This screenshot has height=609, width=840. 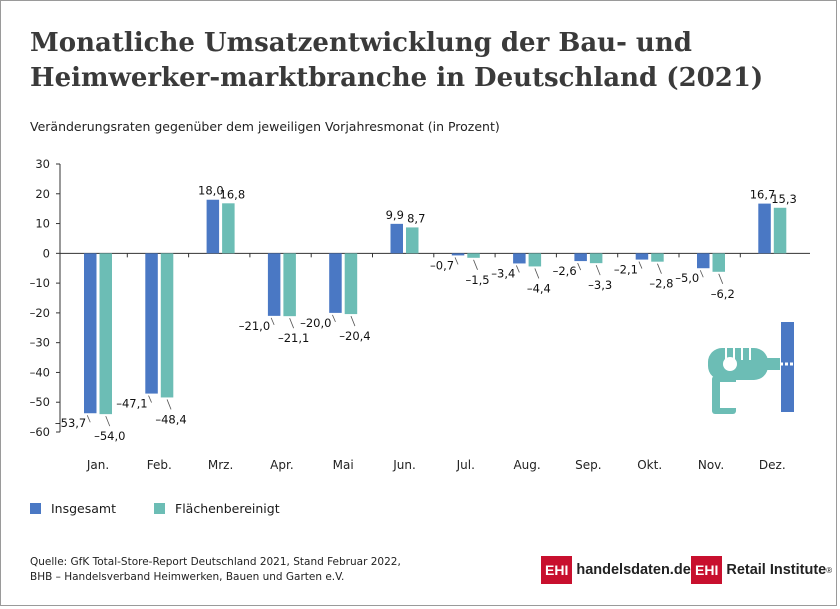 I want to click on data-label: –21,0, so click(x=254, y=326).